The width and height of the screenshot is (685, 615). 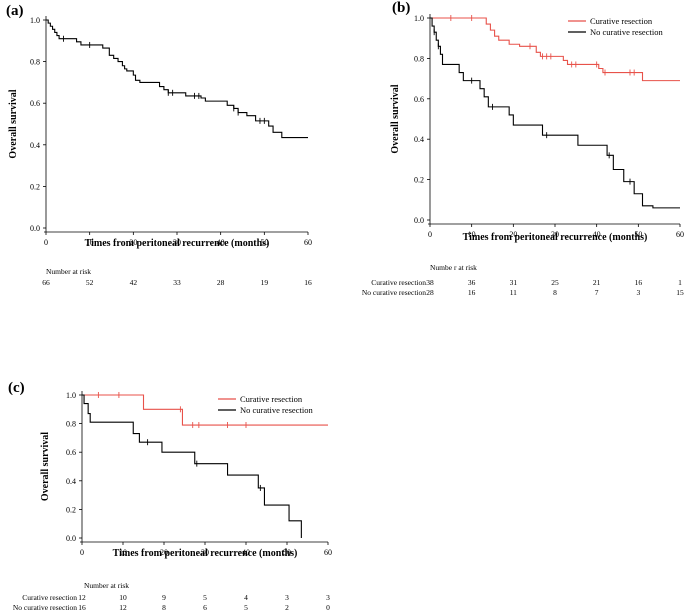 What do you see at coordinates (472, 282) in the screenshot?
I see `risk-count: 36` at bounding box center [472, 282].